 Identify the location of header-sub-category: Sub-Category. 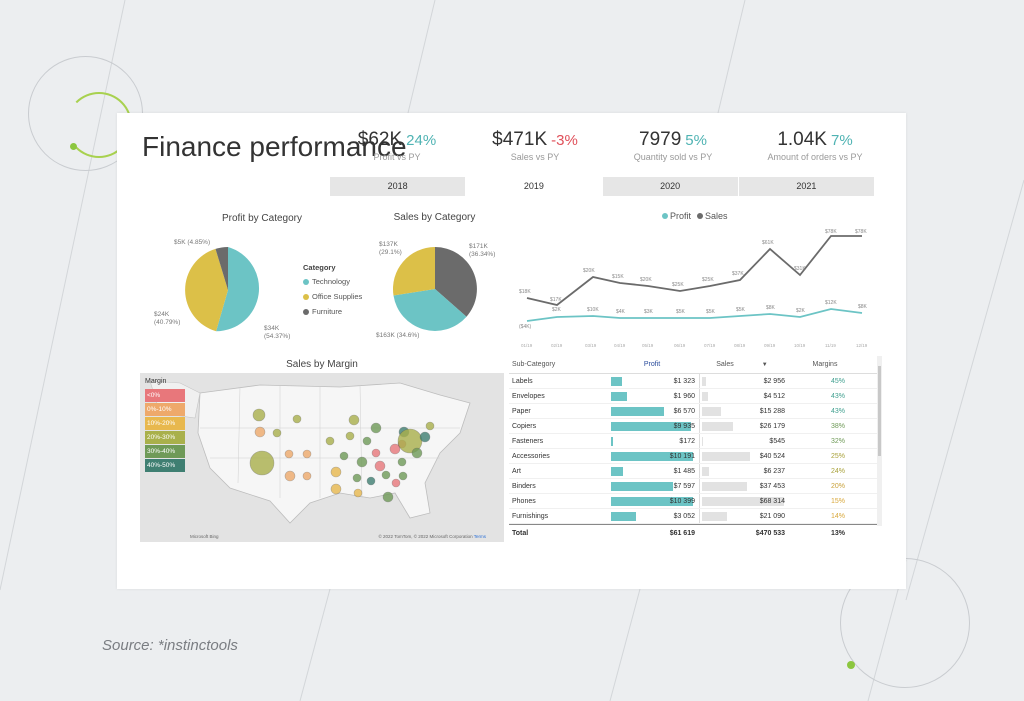
(534, 364).